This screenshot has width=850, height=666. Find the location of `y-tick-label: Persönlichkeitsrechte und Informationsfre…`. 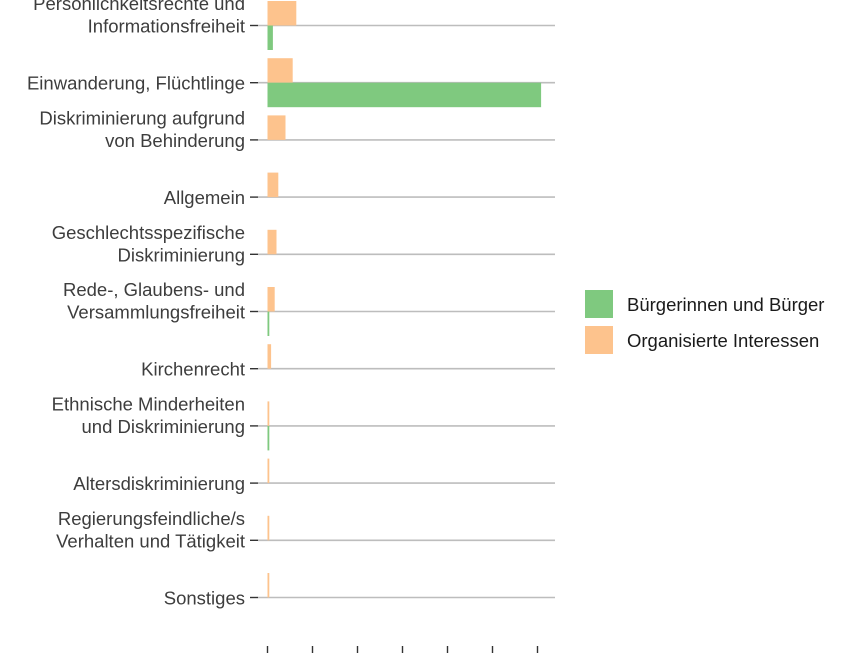

y-tick-label: Persönlichkeitsrechte und Informationsfre… is located at coordinates (139, 18).